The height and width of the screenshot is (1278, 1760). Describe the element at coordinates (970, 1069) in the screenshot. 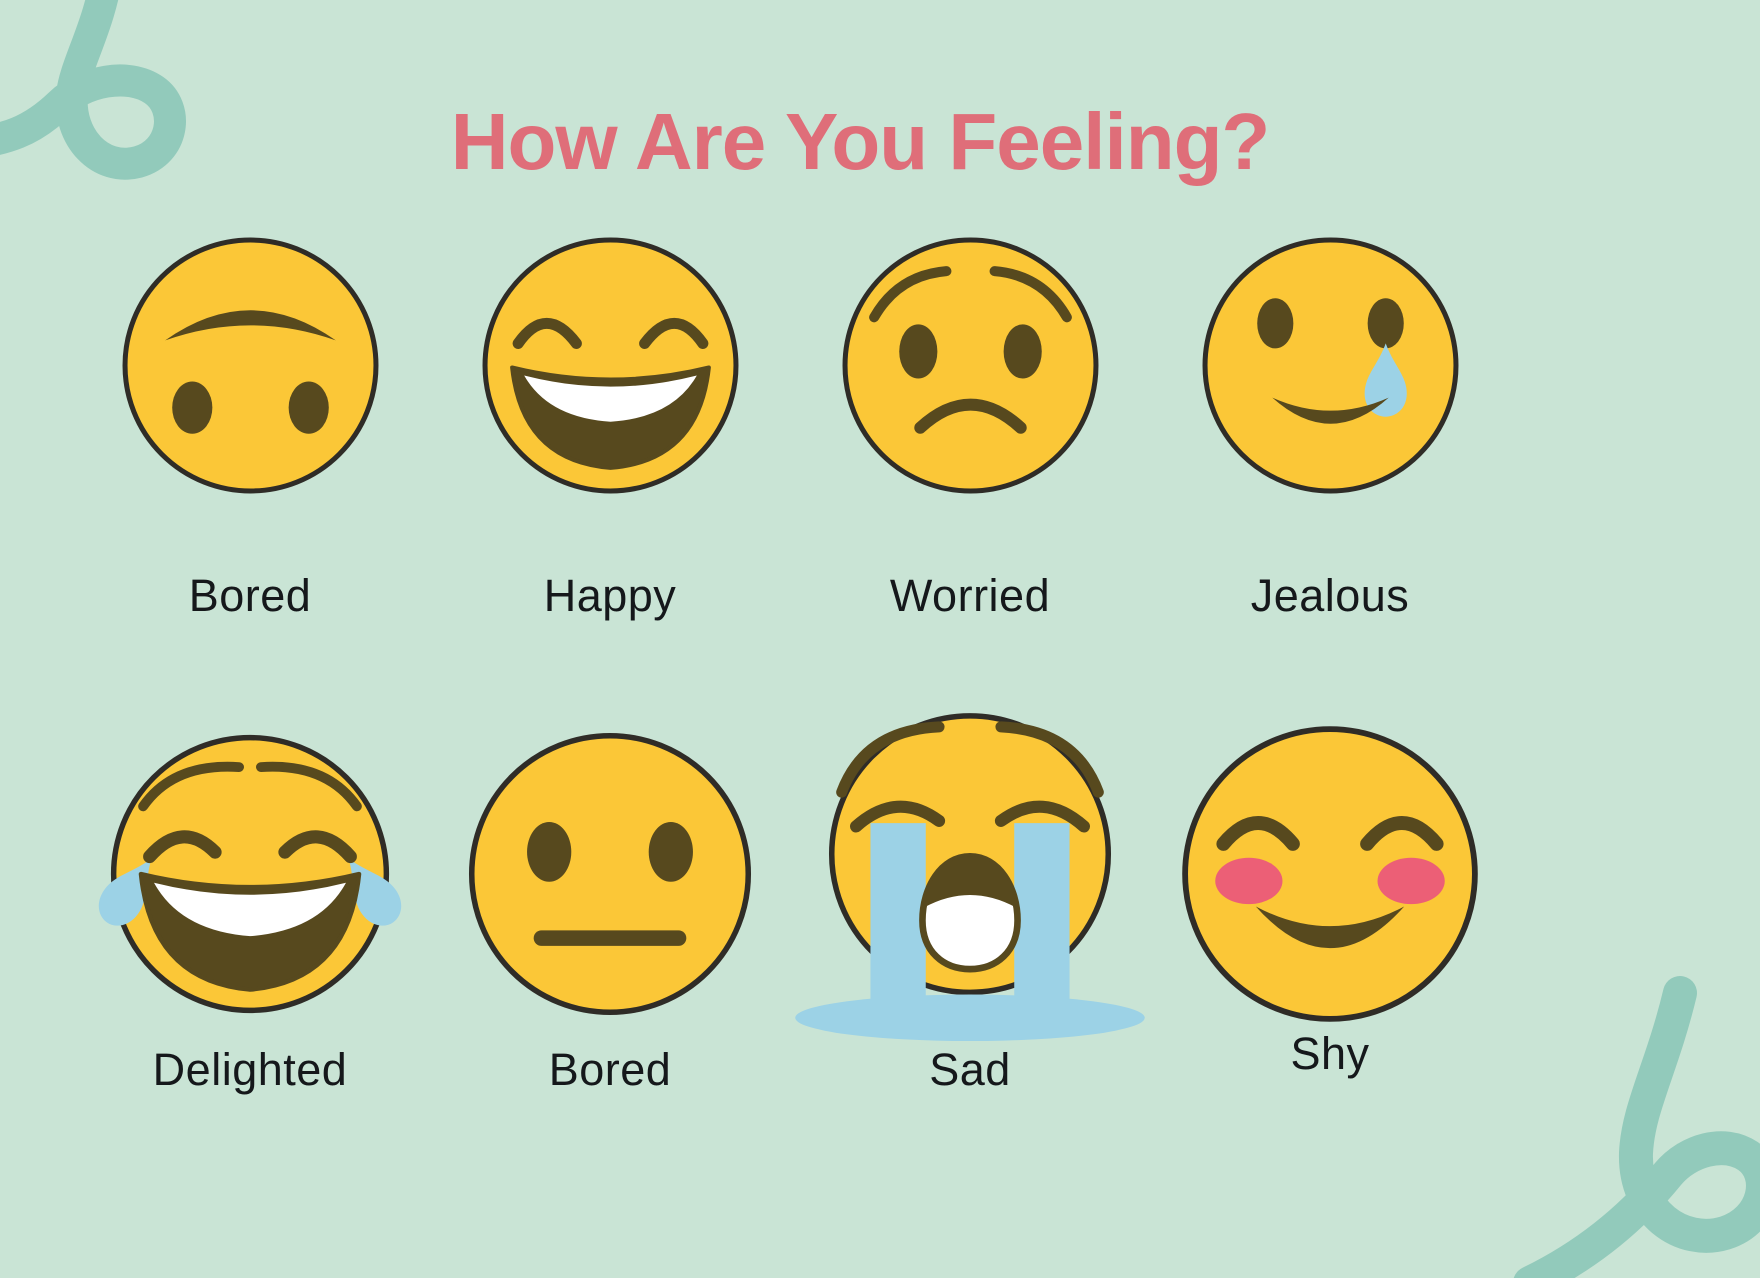

I see `emotion-label: Sad` at that location.